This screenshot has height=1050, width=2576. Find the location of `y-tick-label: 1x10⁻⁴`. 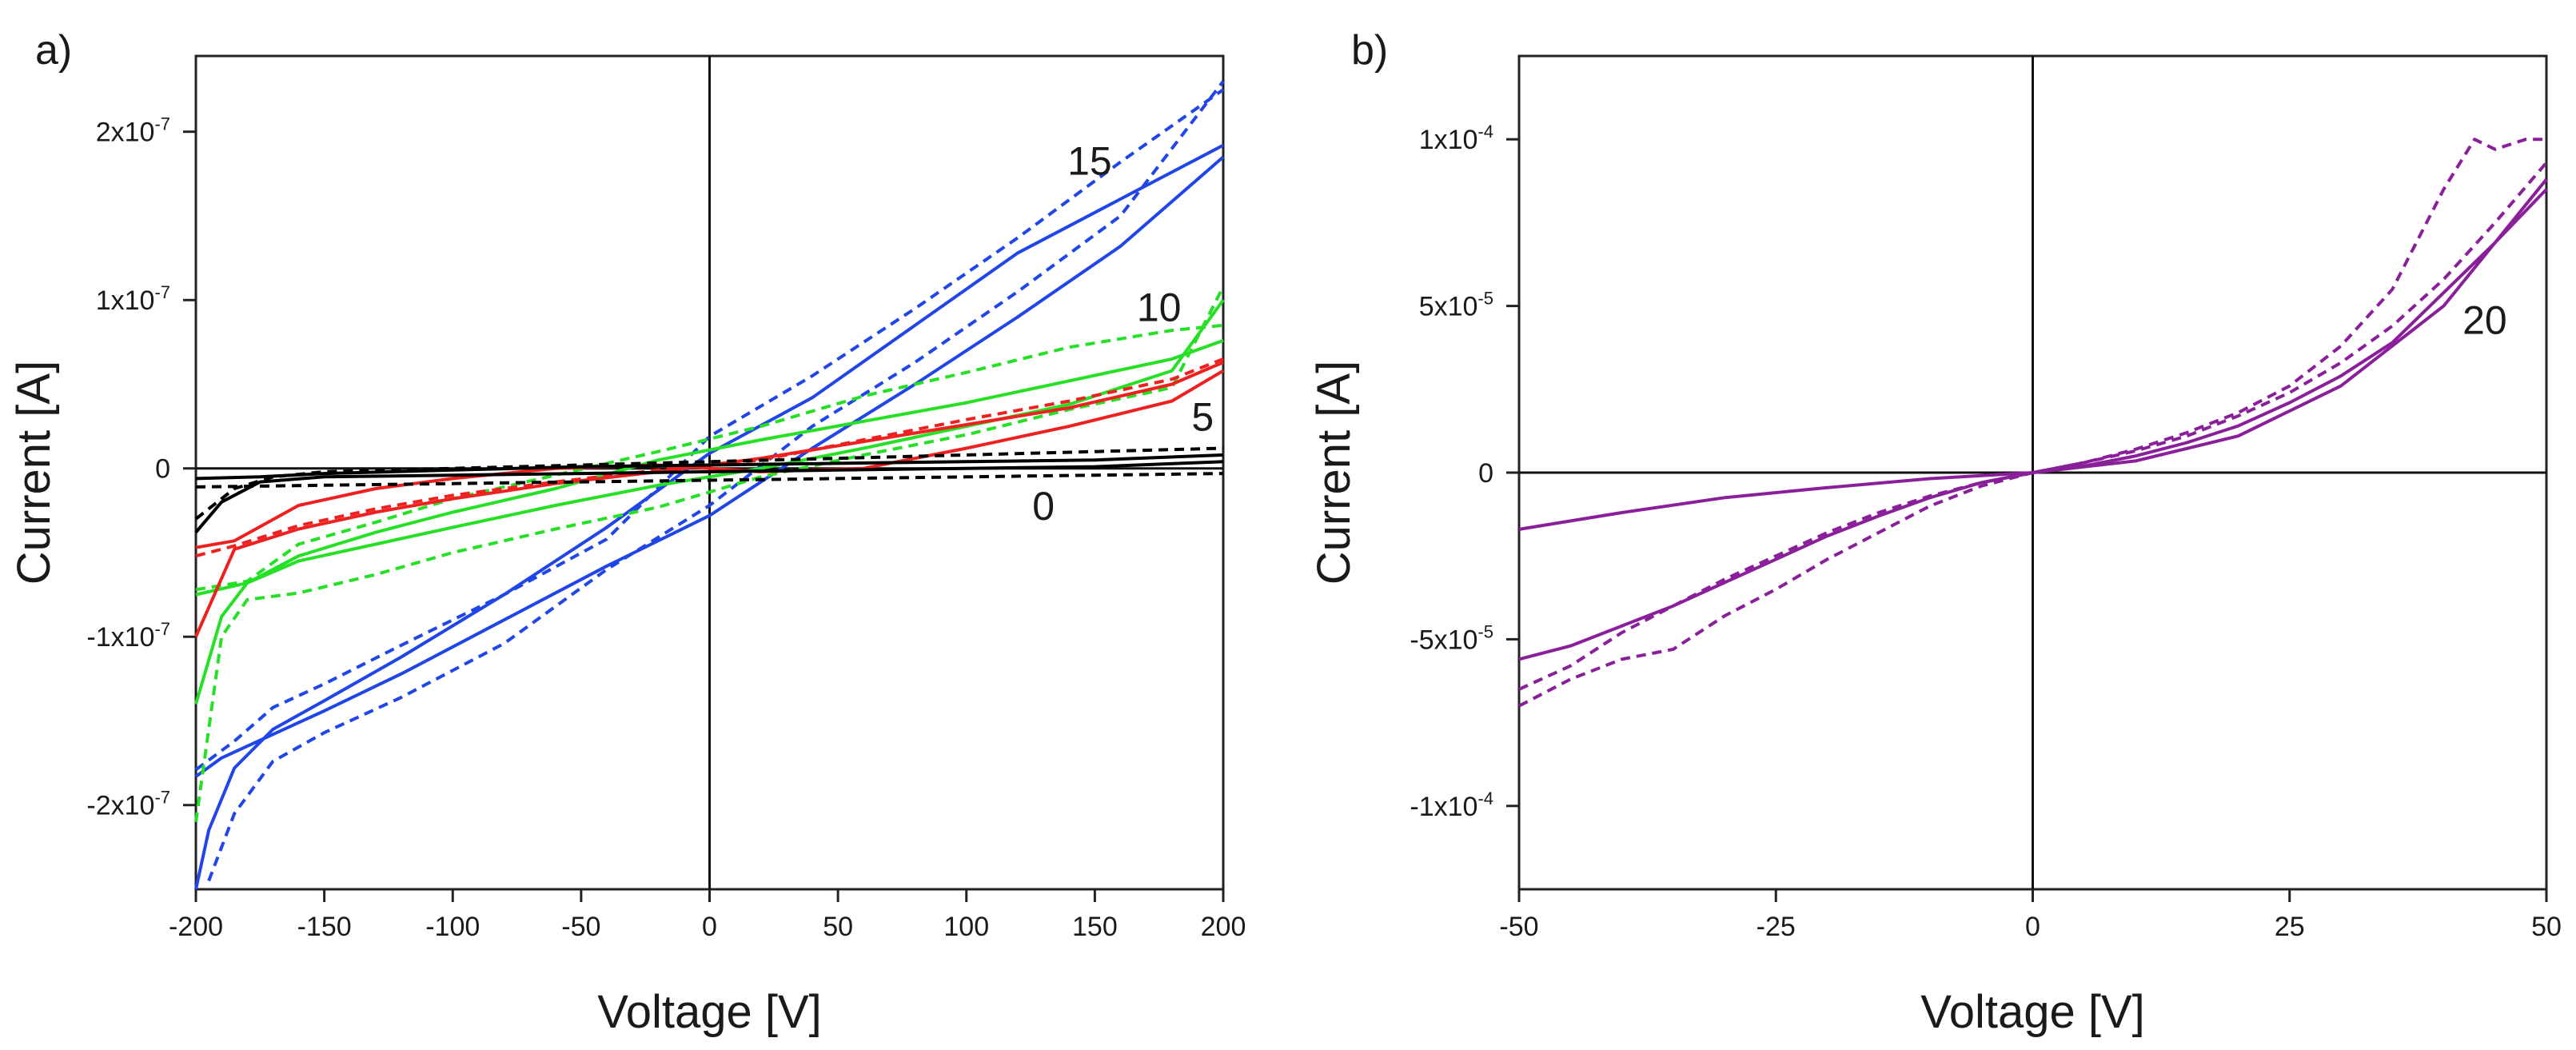

y-tick-label: 1x10⁻⁴ is located at coordinates (1456, 138).